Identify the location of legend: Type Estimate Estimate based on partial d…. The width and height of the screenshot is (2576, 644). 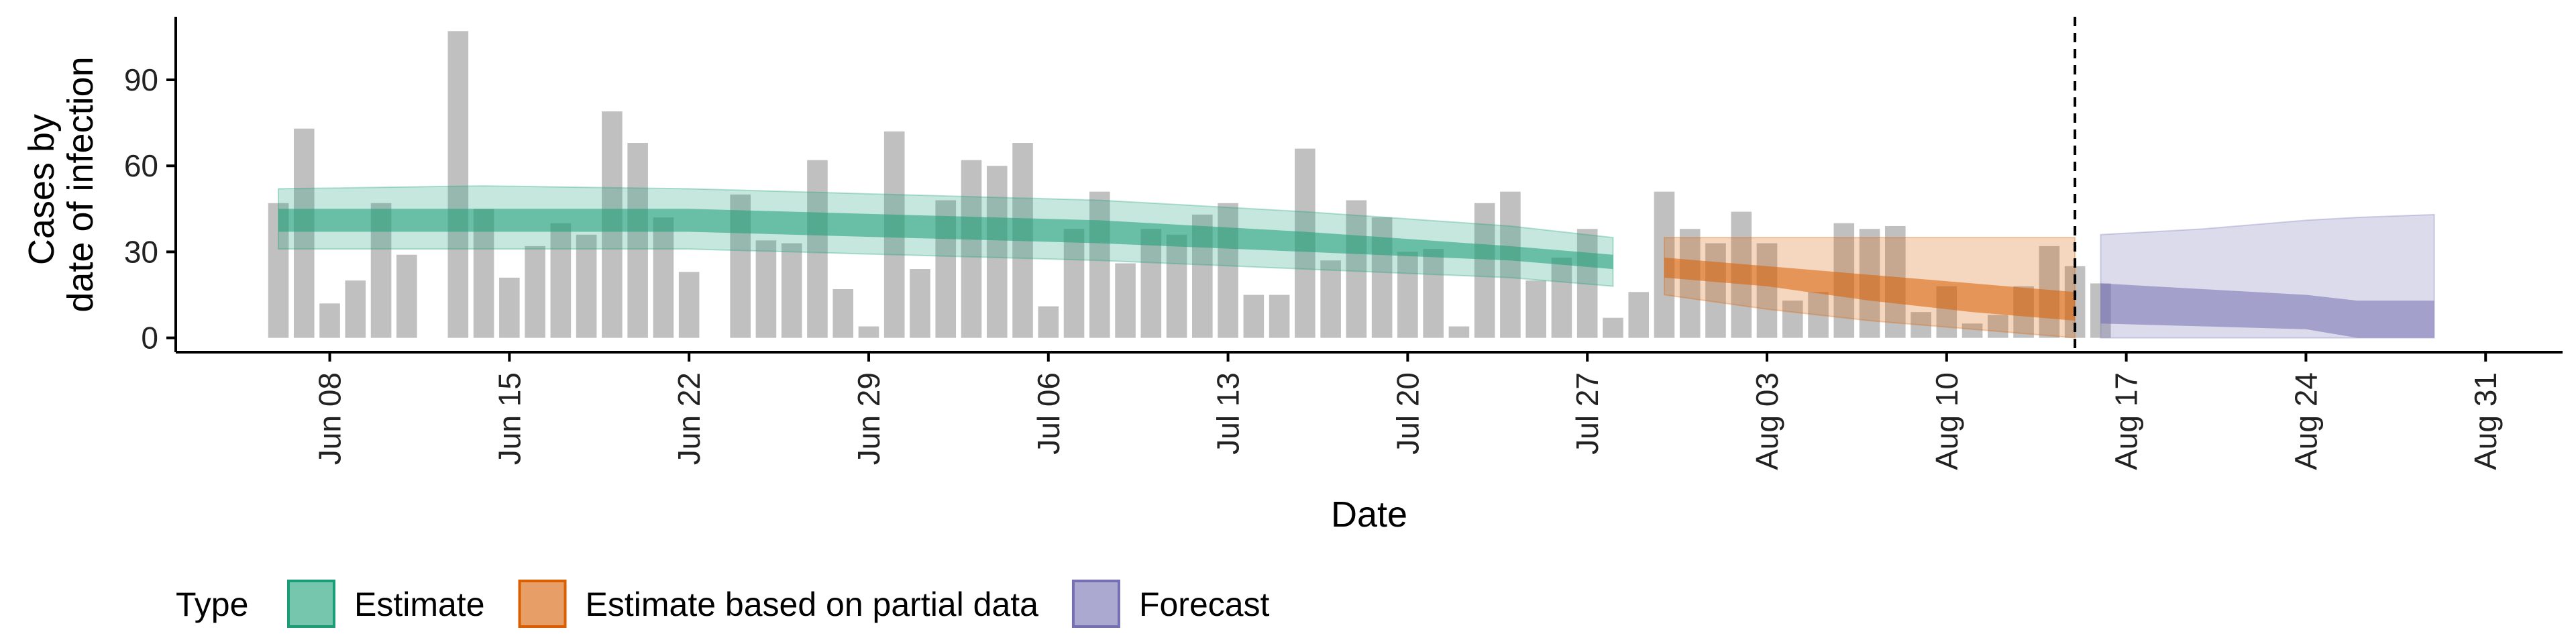
(723, 604).